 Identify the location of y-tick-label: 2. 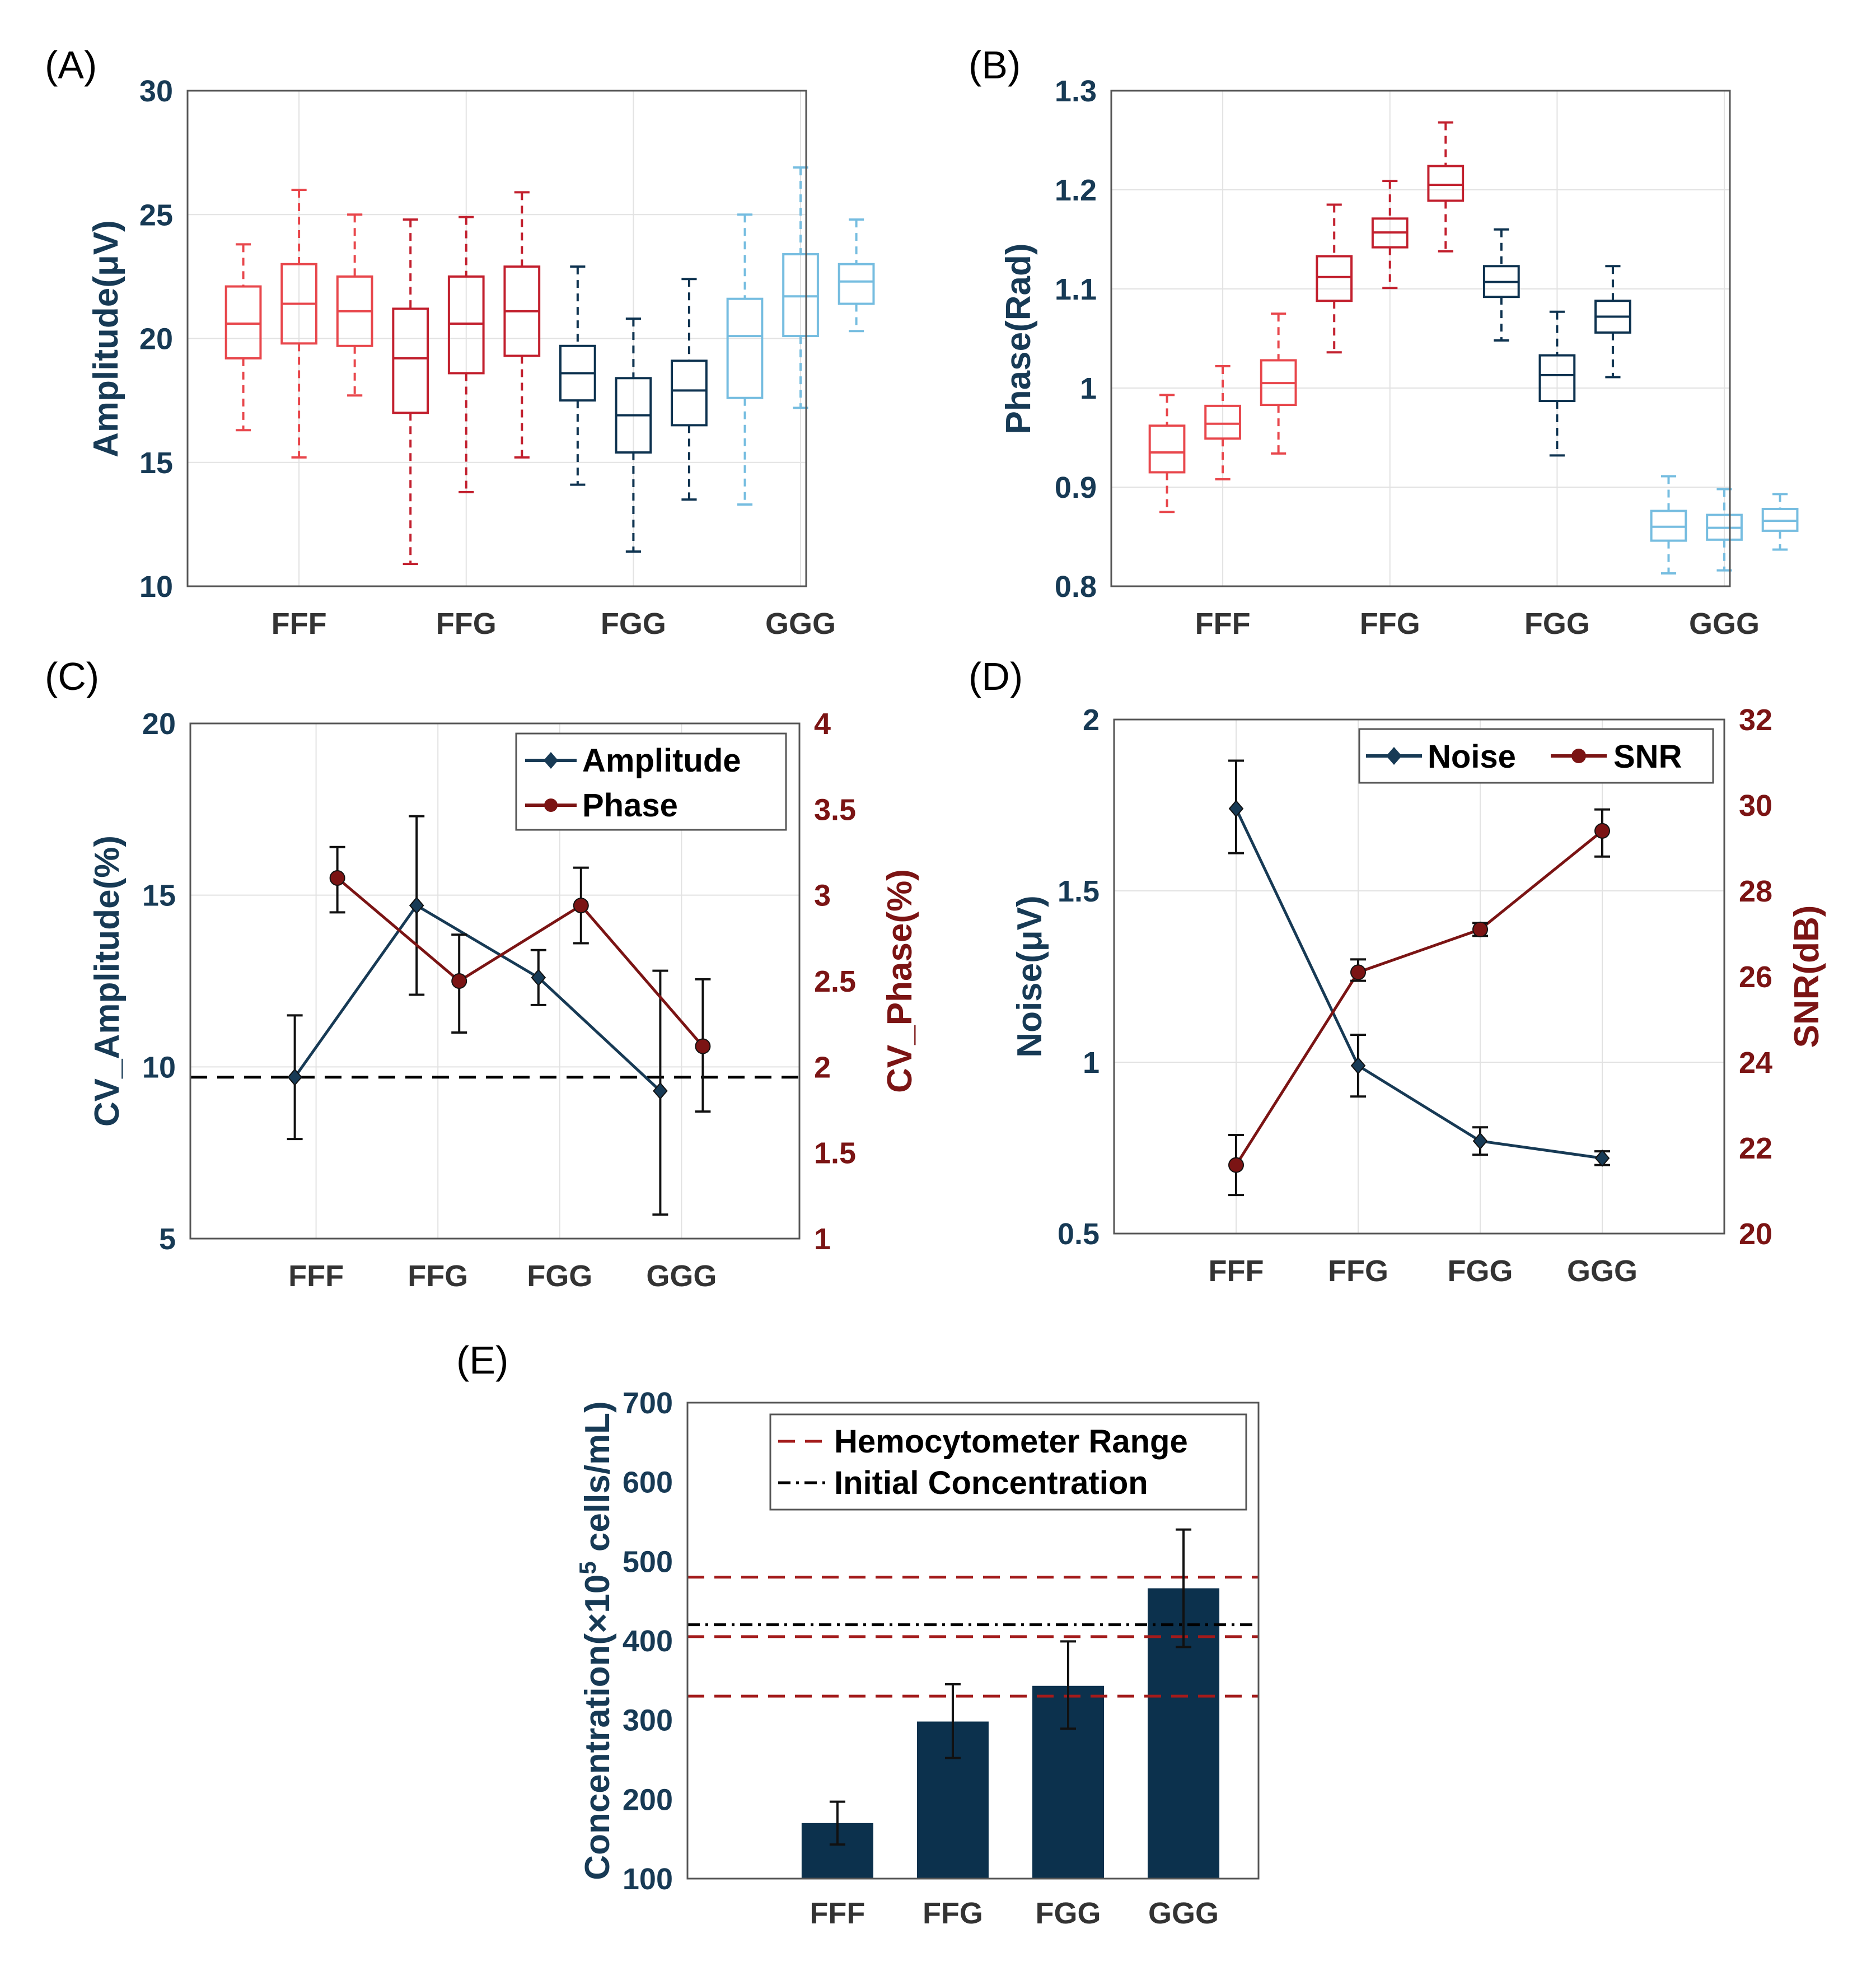
(1091, 720).